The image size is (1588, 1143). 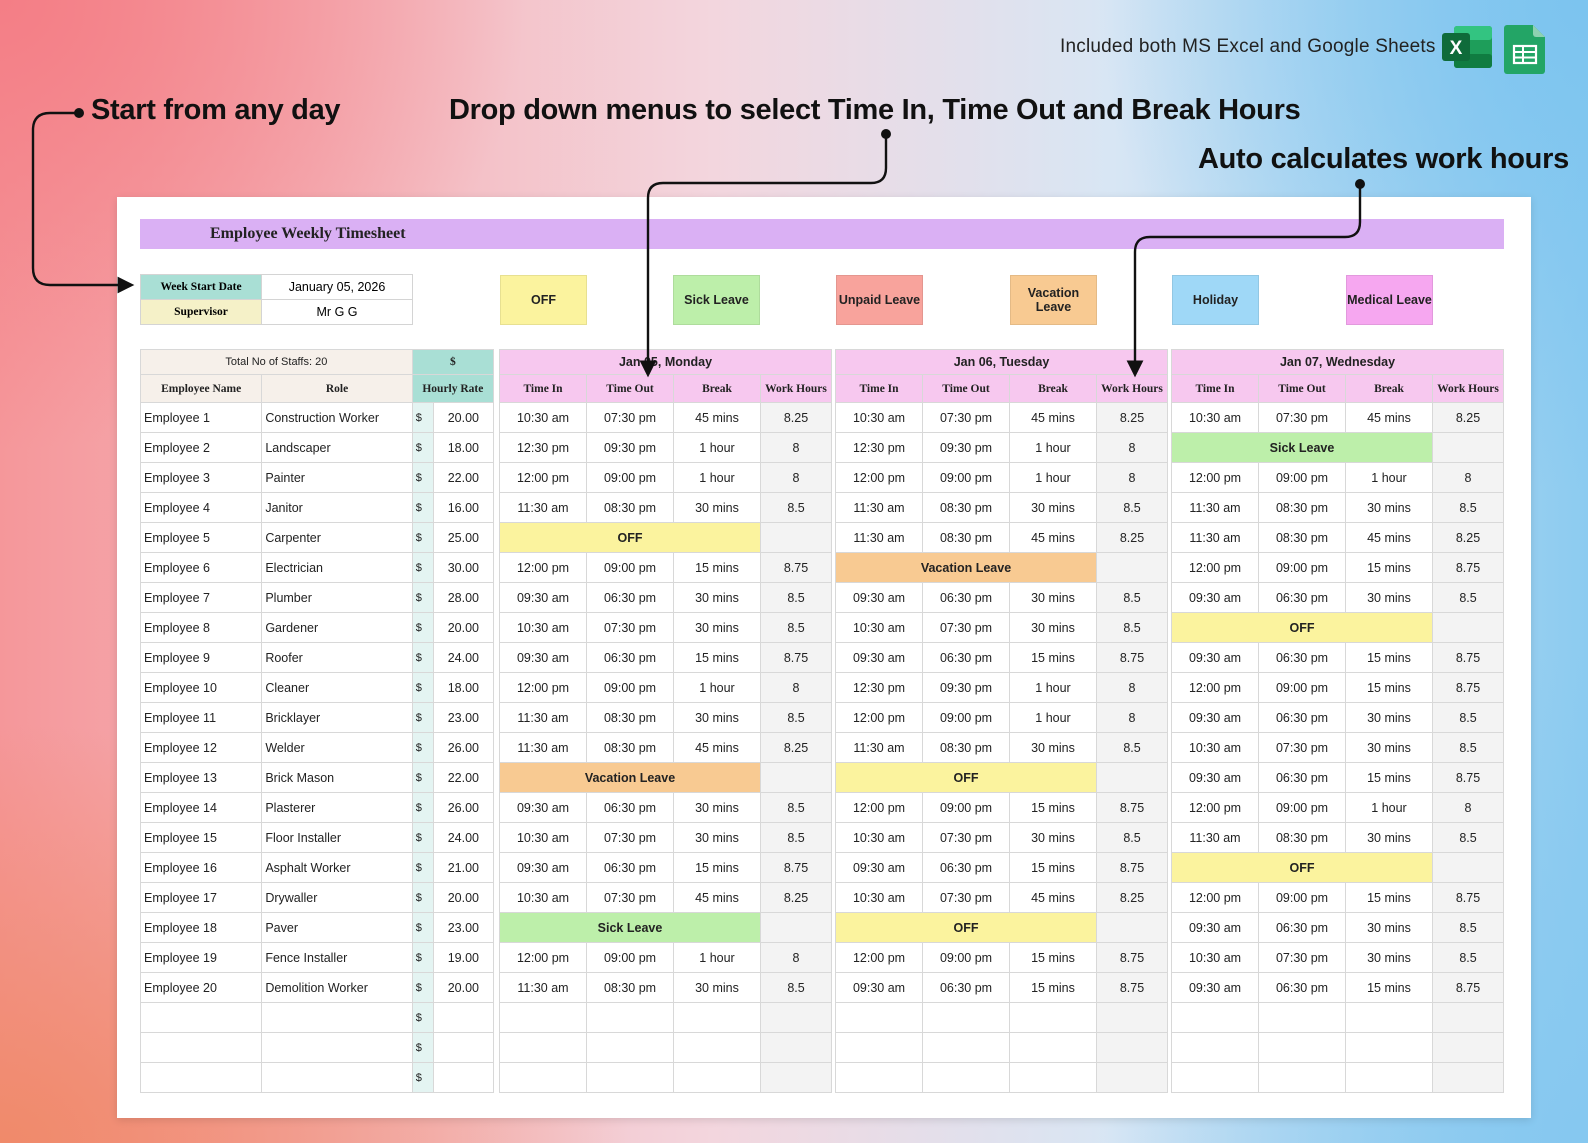 I want to click on role-cell: Painter, so click(x=337, y=477).